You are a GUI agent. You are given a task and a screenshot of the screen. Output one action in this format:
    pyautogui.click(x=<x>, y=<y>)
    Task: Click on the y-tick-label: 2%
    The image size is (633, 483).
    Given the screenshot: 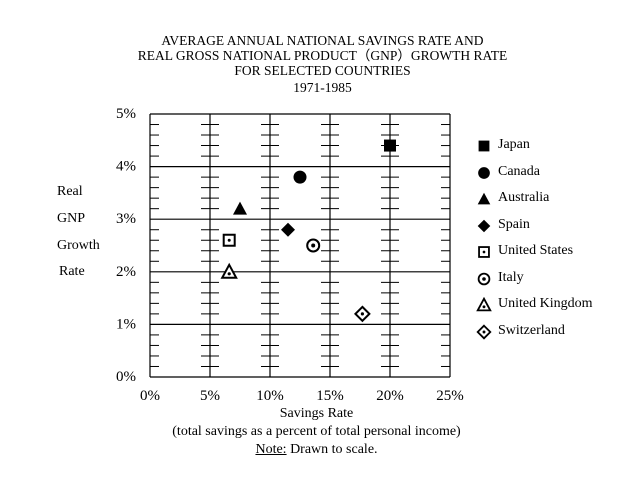 What is the action you would take?
    pyautogui.click(x=126, y=272)
    